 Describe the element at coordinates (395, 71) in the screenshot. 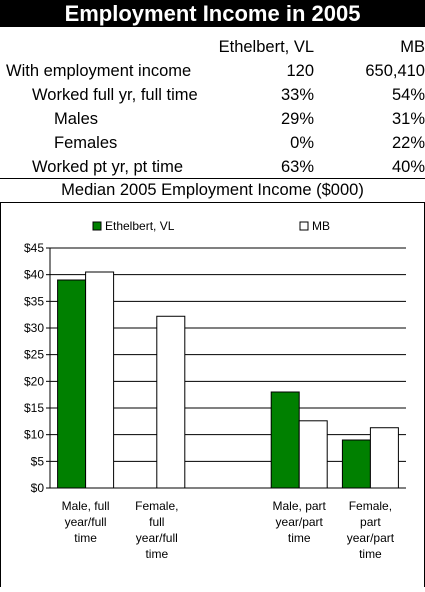

I see `row-value-mb: 650,410` at that location.